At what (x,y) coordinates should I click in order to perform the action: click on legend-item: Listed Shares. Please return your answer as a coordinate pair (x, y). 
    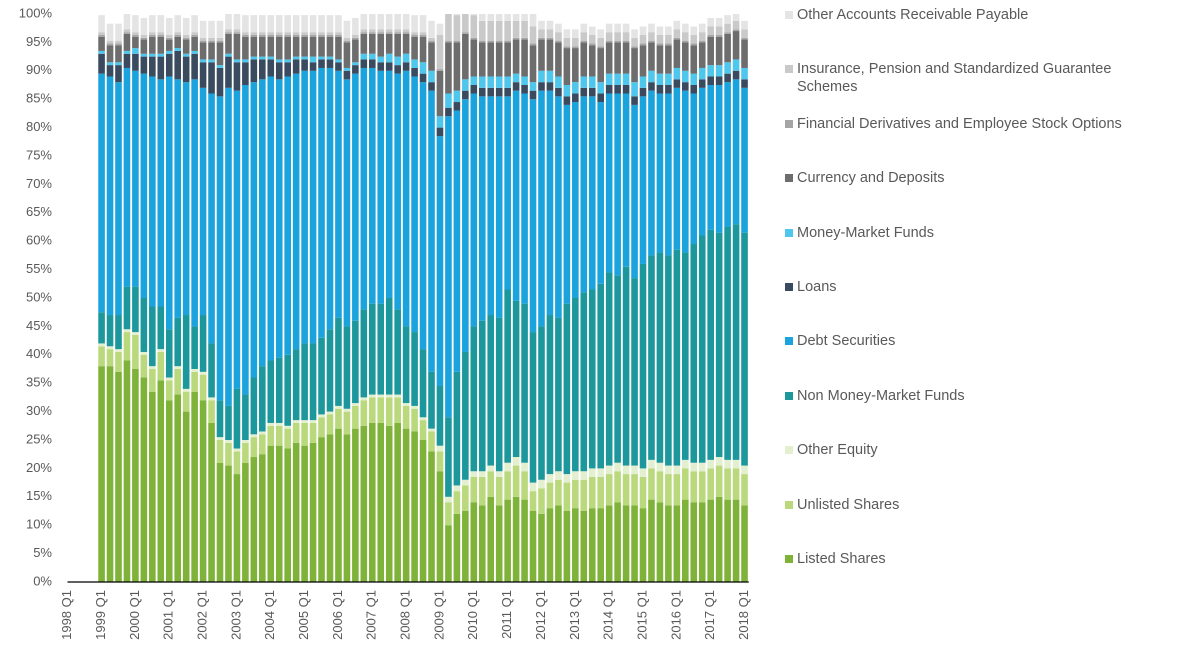
    Looking at the image, I should click on (955, 577).